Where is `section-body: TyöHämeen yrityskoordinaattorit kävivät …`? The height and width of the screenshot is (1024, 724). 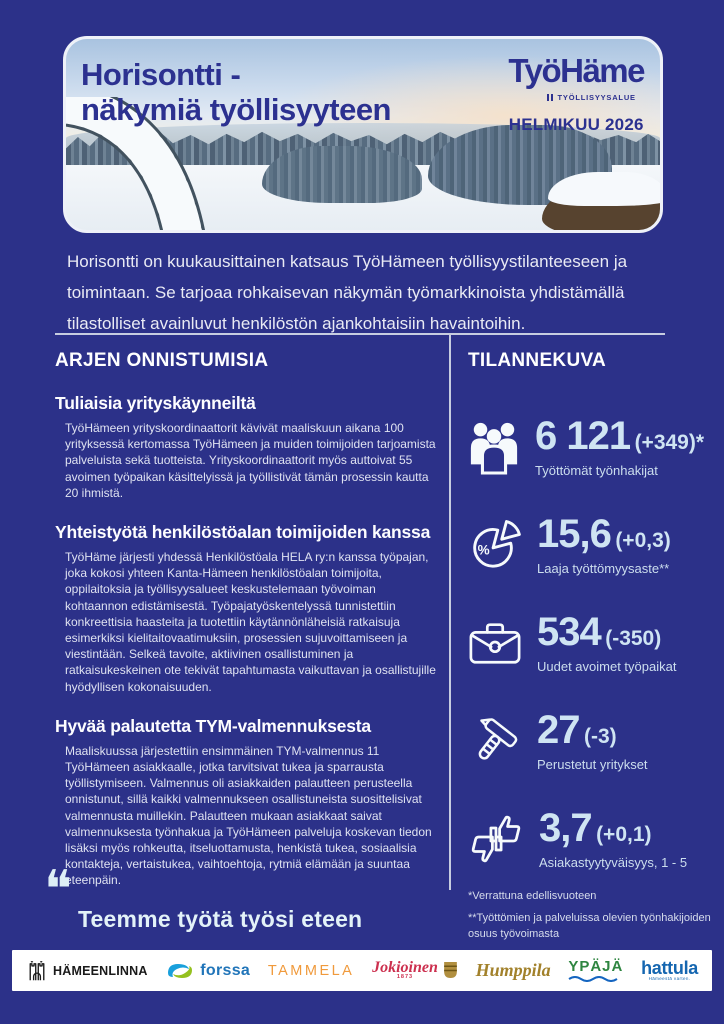
section-body: TyöHämeen yrityskoordinaattorit kävivät … is located at coordinates (250, 460).